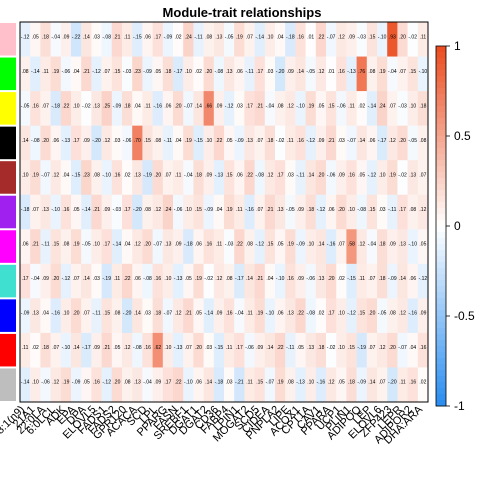  What do you see at coordinates (86, 141) in the screenshot?
I see `cell-value-label: .09` at bounding box center [86, 141].